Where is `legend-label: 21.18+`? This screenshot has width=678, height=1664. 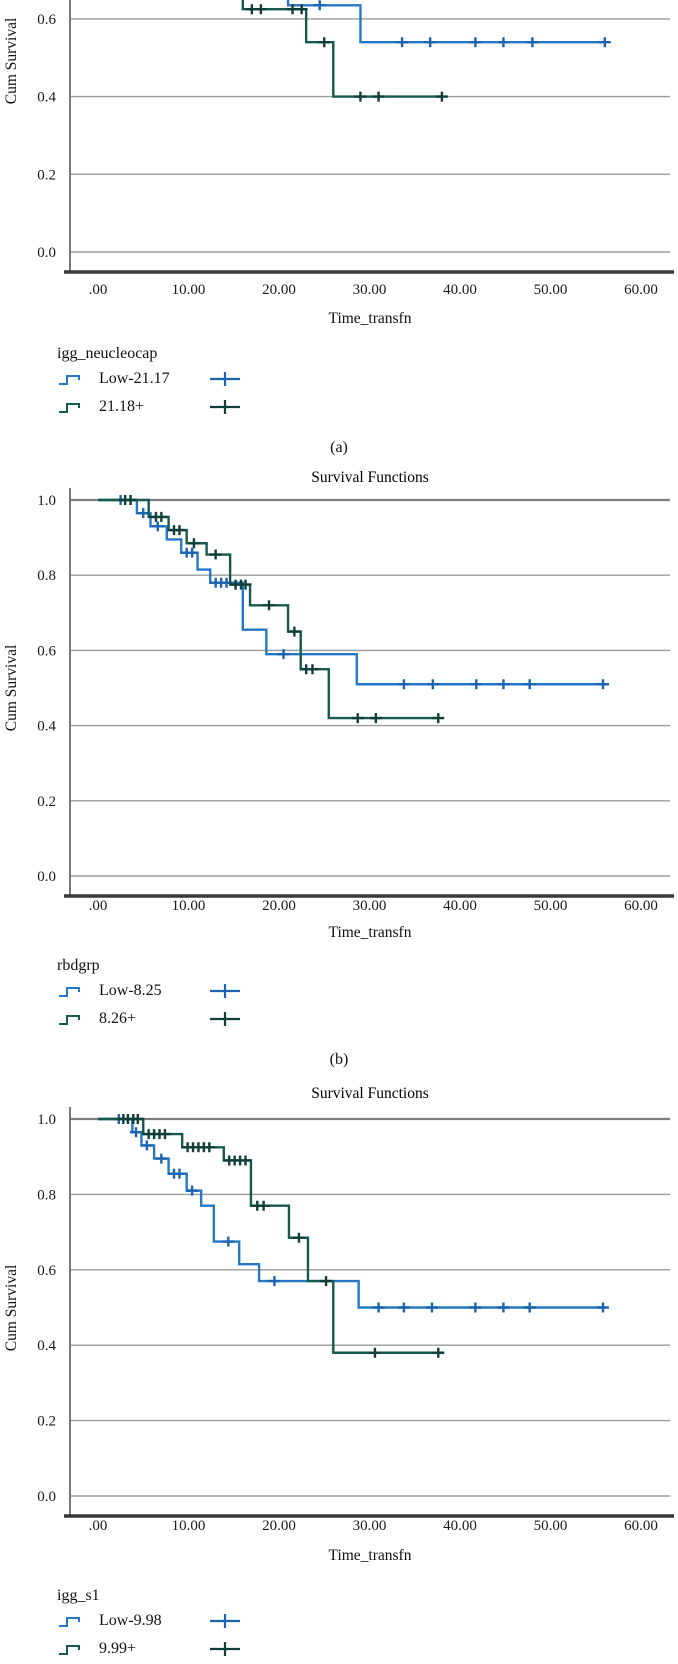 legend-label: 21.18+ is located at coordinates (122, 406).